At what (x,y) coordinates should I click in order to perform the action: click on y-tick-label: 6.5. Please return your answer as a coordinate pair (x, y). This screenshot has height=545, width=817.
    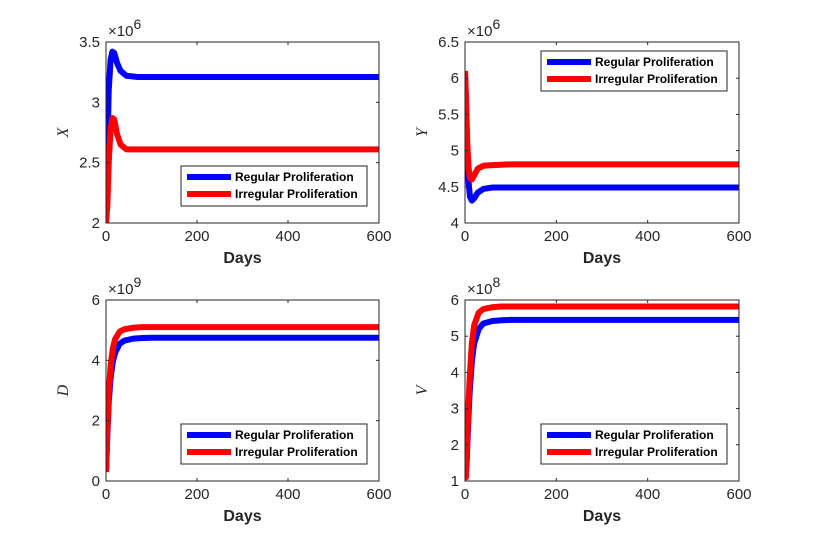
    Looking at the image, I should click on (448, 42).